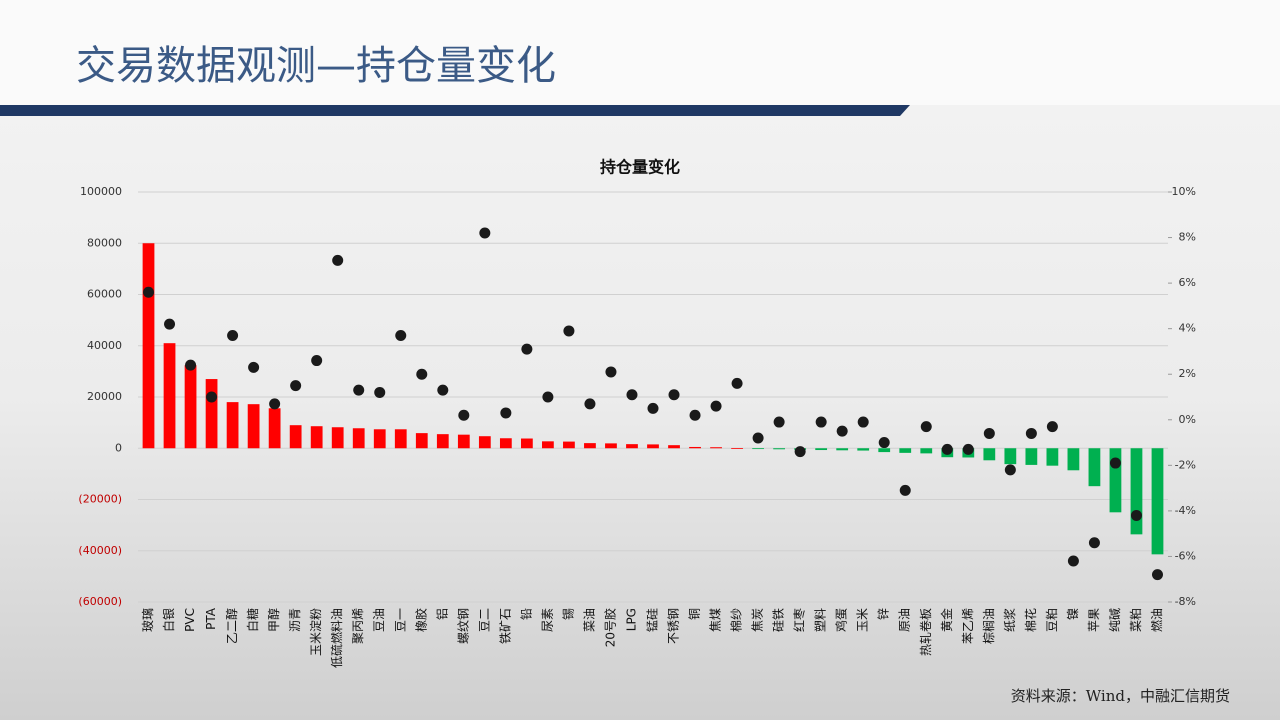 This screenshot has width=1280, height=724. What do you see at coordinates (190, 620) in the screenshot?
I see `x-tick-label: PVC` at bounding box center [190, 620].